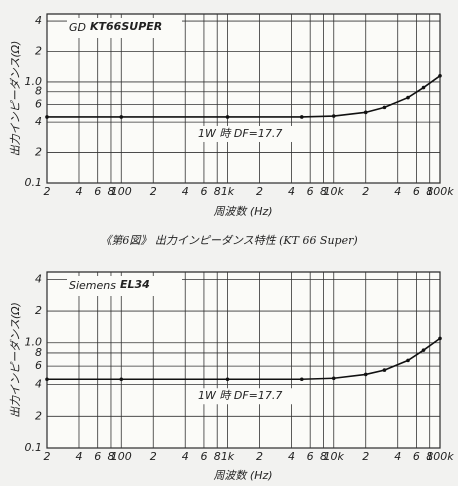  Describe the element at coordinates (228, 240) in the screenshot. I see `caption: 《第6図》 出力インピーダンス特性 (KT 66 Super)` at that location.